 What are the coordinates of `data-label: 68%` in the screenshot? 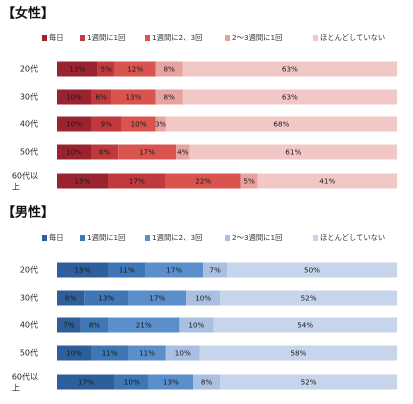 It's located at (281, 124).